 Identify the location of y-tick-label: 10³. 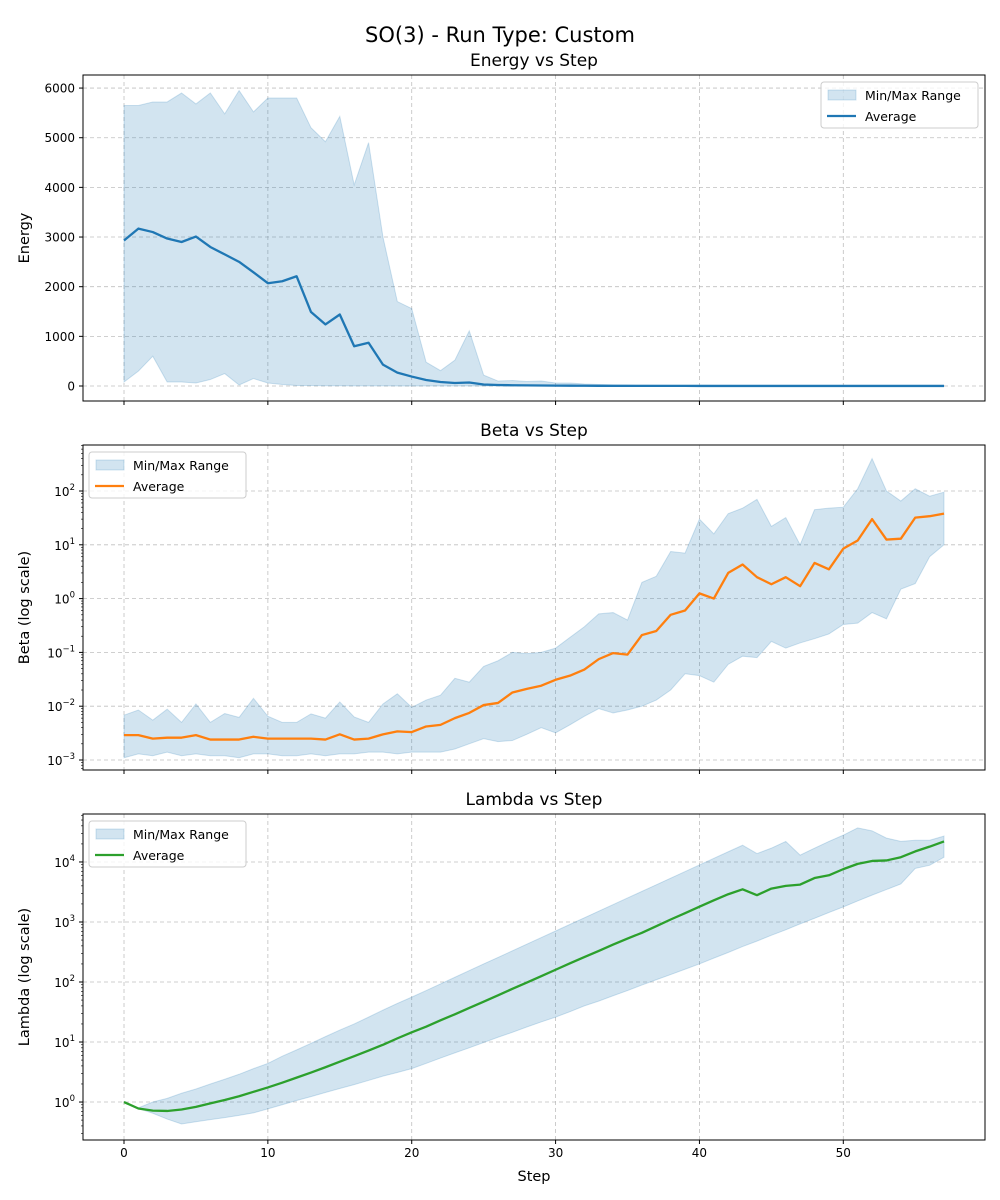
(64, 922).